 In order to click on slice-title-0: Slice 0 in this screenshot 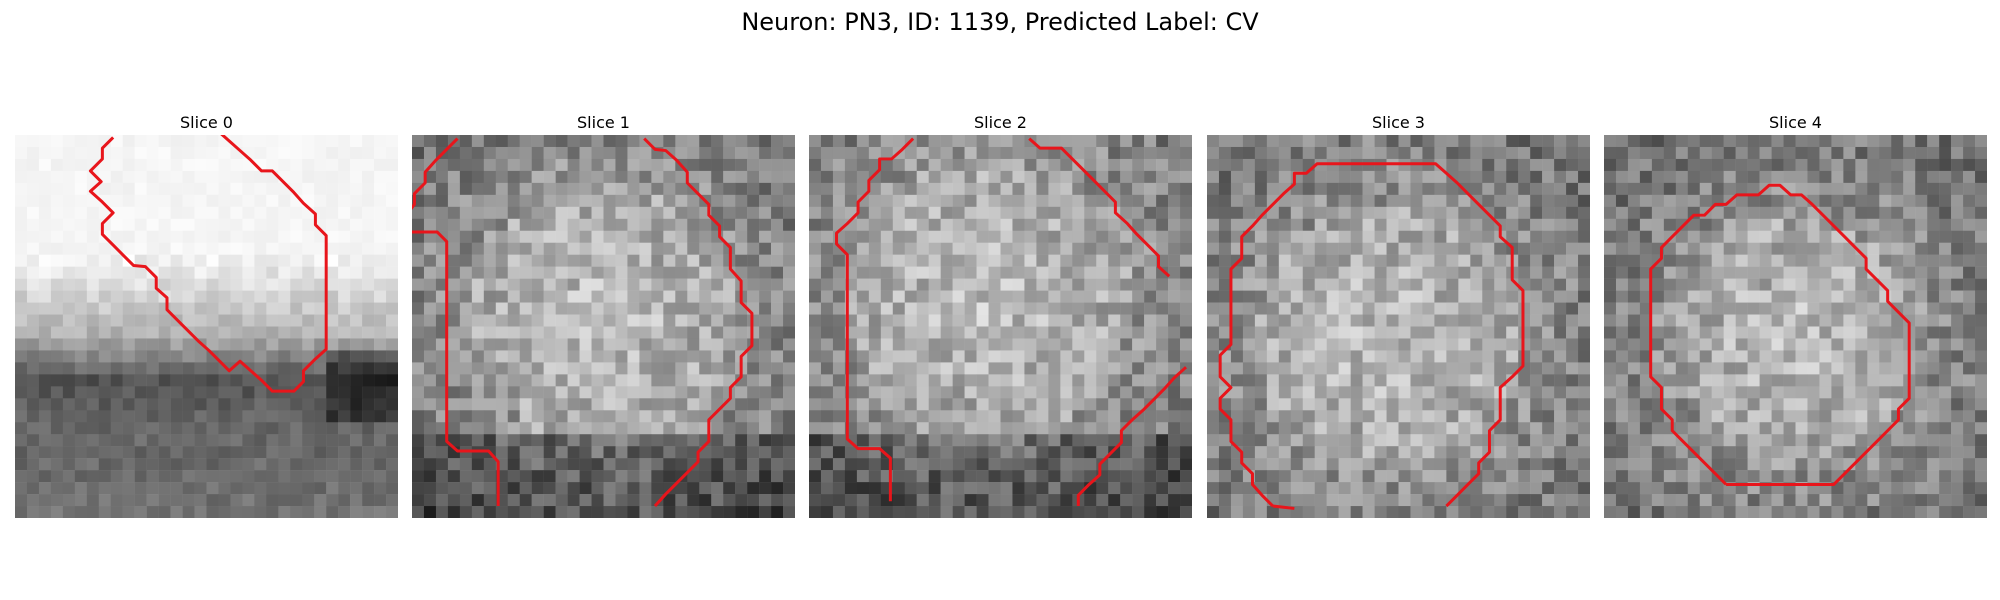, I will do `click(206, 122)`.